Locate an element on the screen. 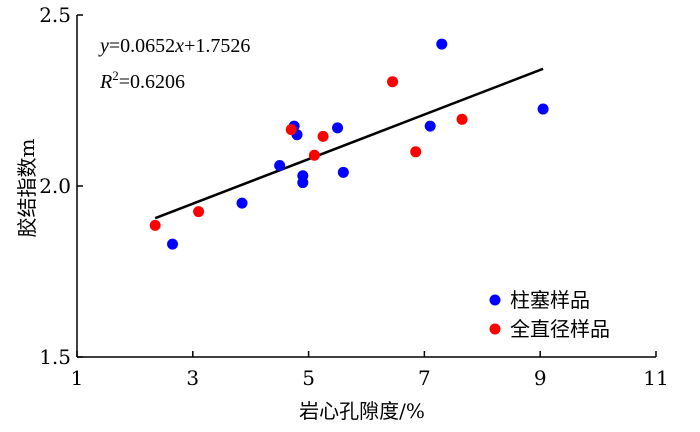 This screenshot has height=432, width=700. equation-x-var: x is located at coordinates (179, 46).